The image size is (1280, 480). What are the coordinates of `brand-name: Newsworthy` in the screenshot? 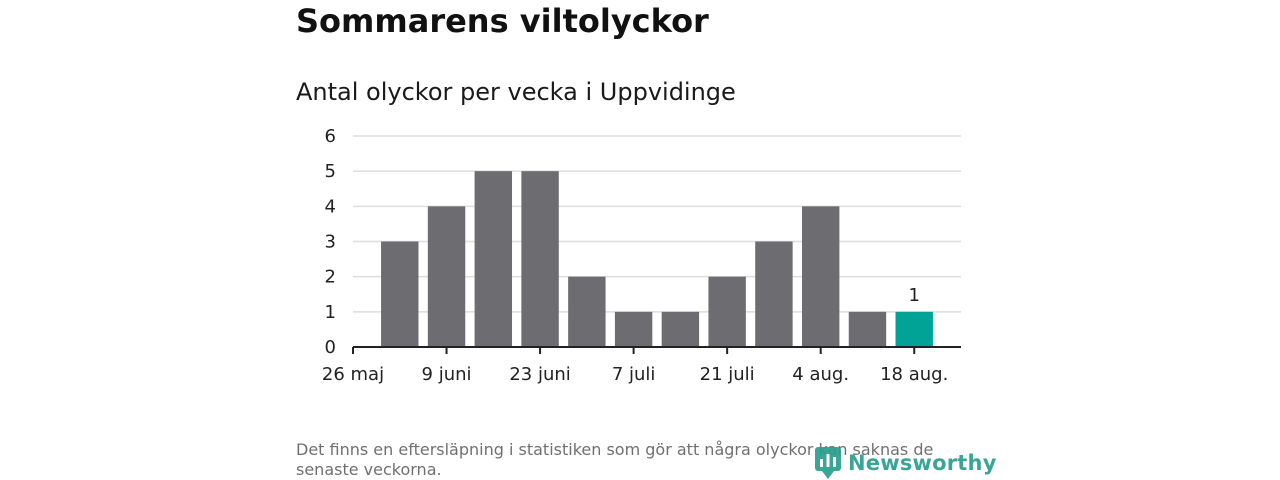 It's located at (922, 463).